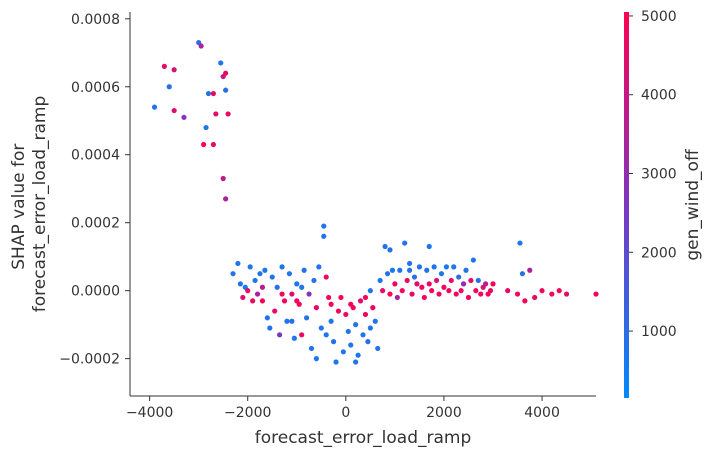 Image resolution: width=713 pixels, height=457 pixels. Describe the element at coordinates (363, 438) in the screenshot. I see `x-axis-label: forecast_error_load_ramp` at that location.